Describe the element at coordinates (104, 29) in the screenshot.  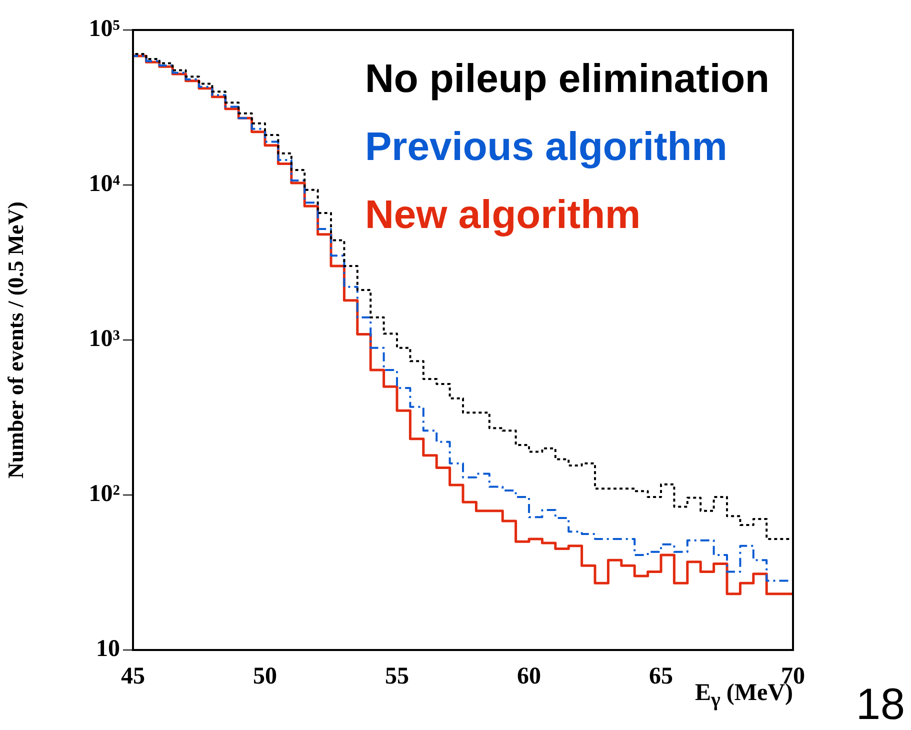
I see `y-tick-label: 10⁵` at that location.